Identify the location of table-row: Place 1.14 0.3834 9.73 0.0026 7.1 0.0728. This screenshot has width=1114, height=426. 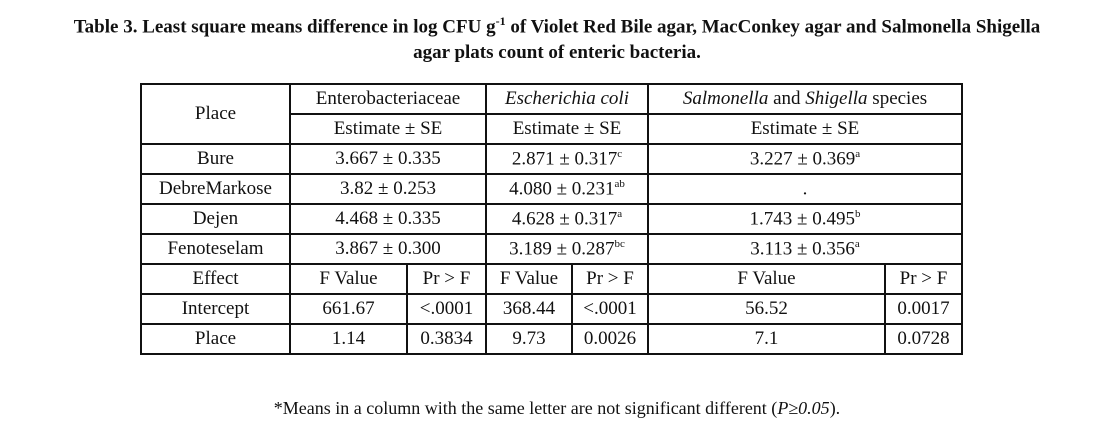
(551, 339).